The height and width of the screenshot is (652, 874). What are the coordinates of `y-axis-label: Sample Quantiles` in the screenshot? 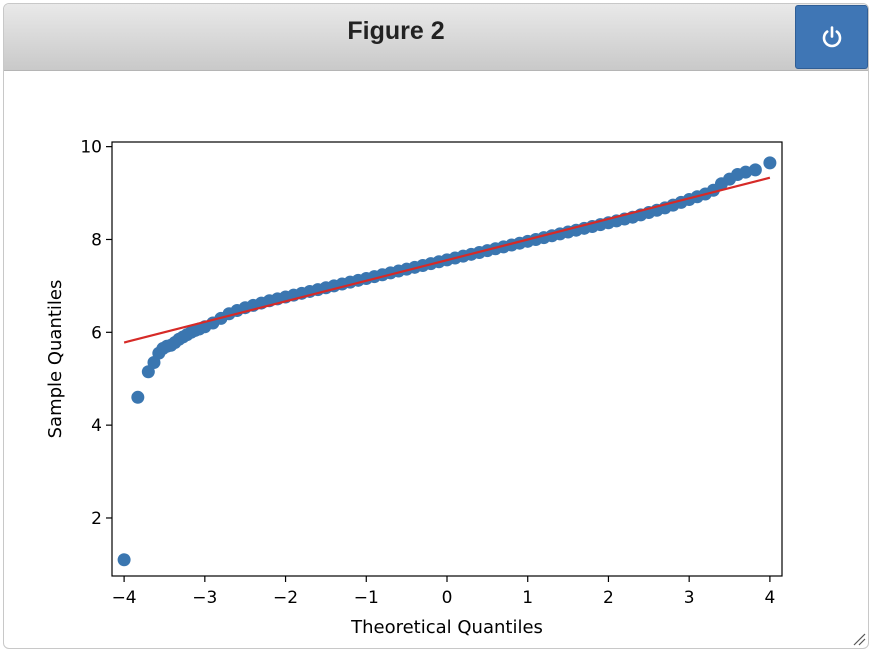 It's located at (55, 359).